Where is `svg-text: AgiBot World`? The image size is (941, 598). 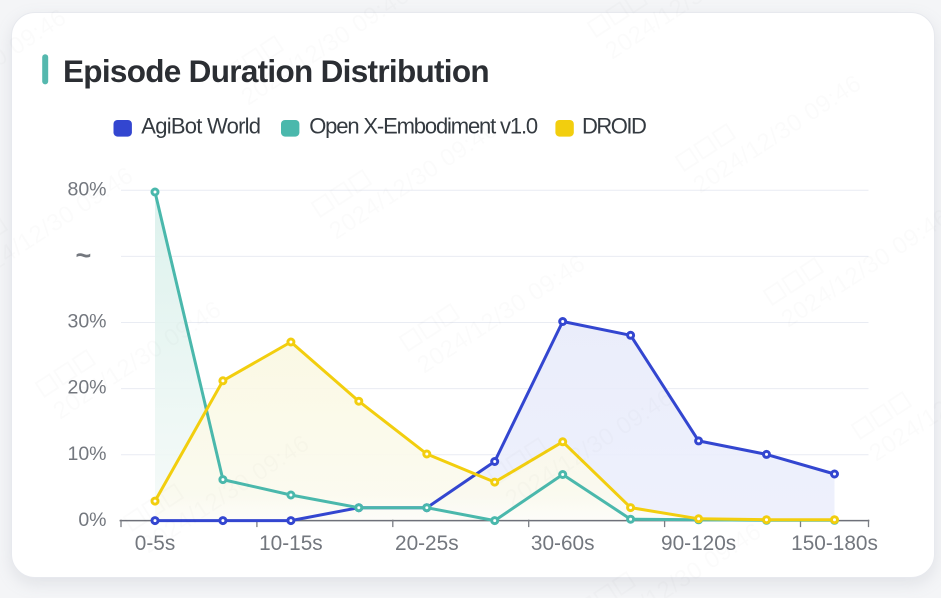
svg-text: AgiBot World is located at coordinates (200, 126).